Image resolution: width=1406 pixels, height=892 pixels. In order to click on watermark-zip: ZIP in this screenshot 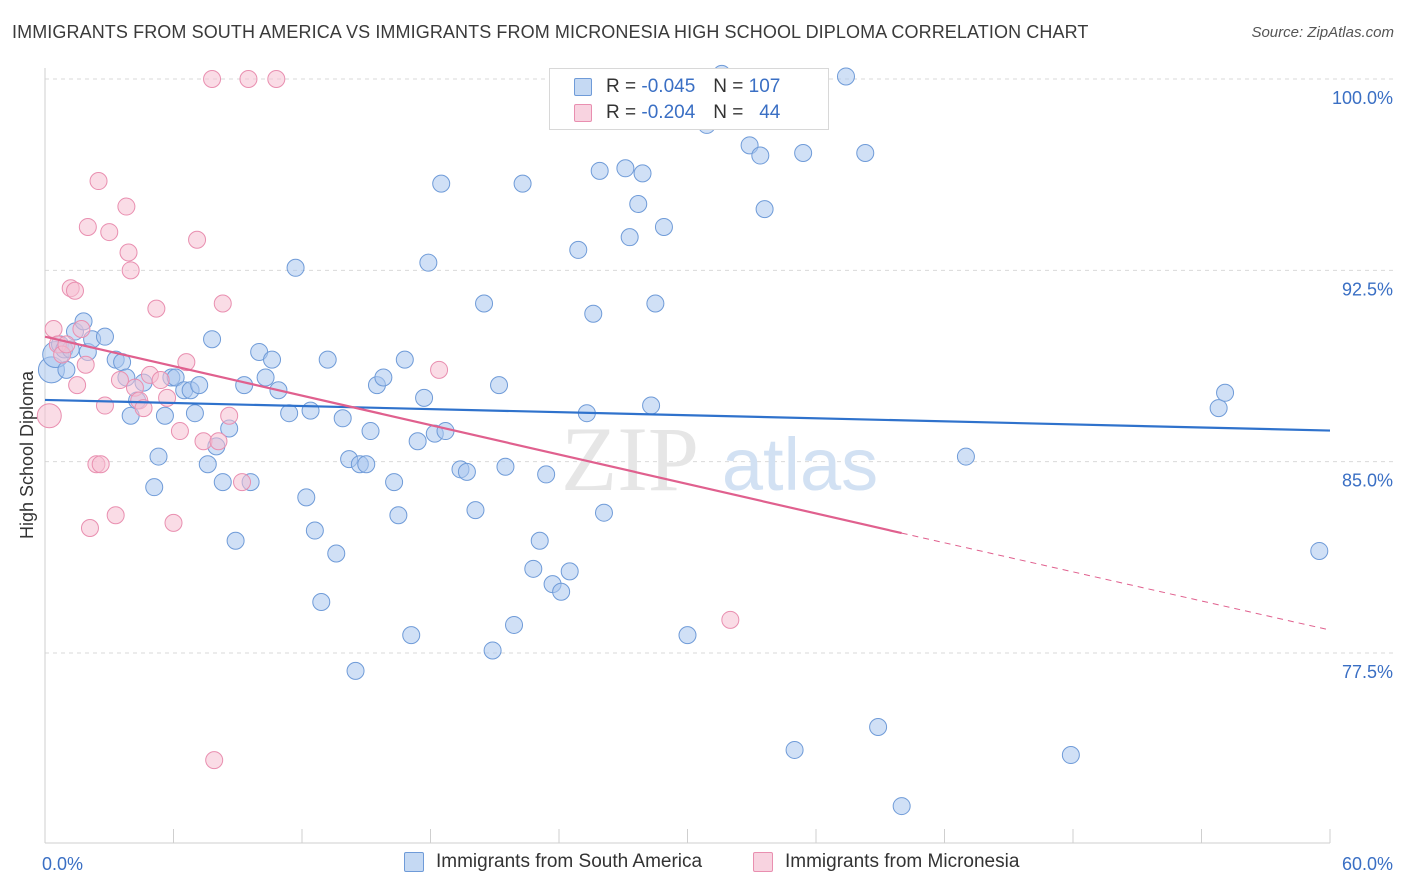, I will do `click(630, 459)`.